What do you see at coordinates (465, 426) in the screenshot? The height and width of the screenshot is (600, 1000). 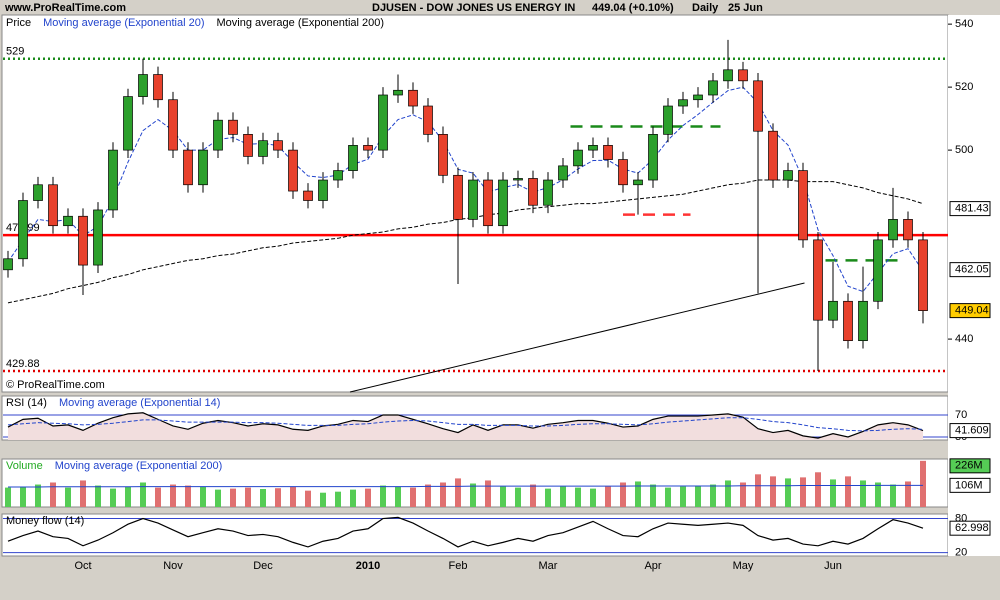 I see `area` at bounding box center [465, 426].